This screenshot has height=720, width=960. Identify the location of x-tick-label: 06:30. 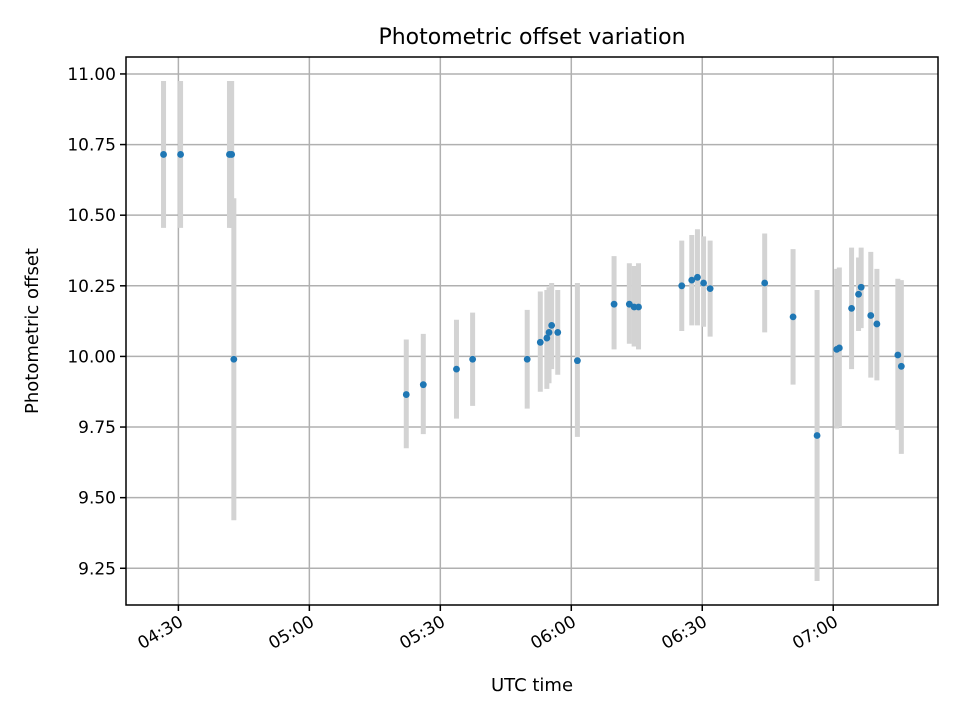
(684, 633).